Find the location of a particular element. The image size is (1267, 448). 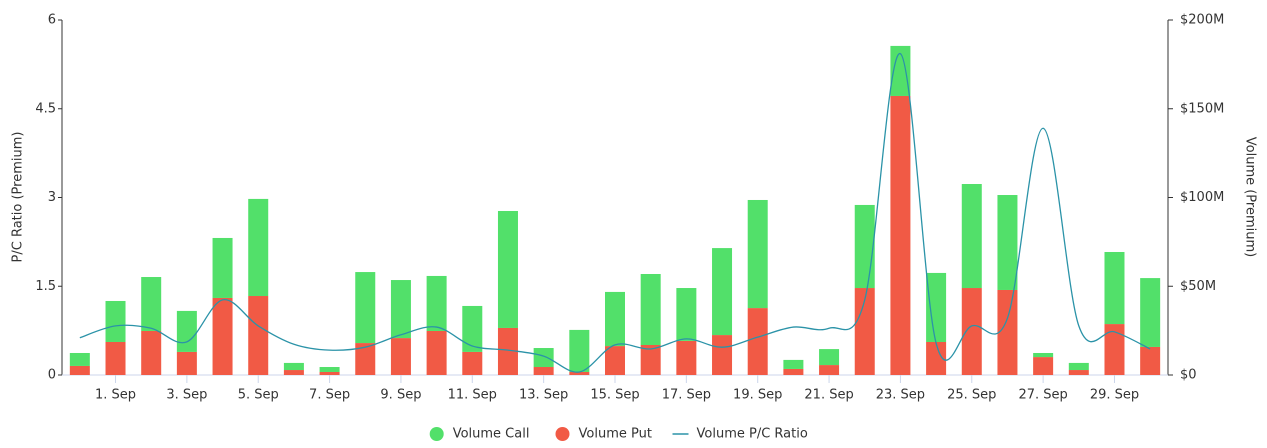

legend-label: Volume Call is located at coordinates (491, 434).